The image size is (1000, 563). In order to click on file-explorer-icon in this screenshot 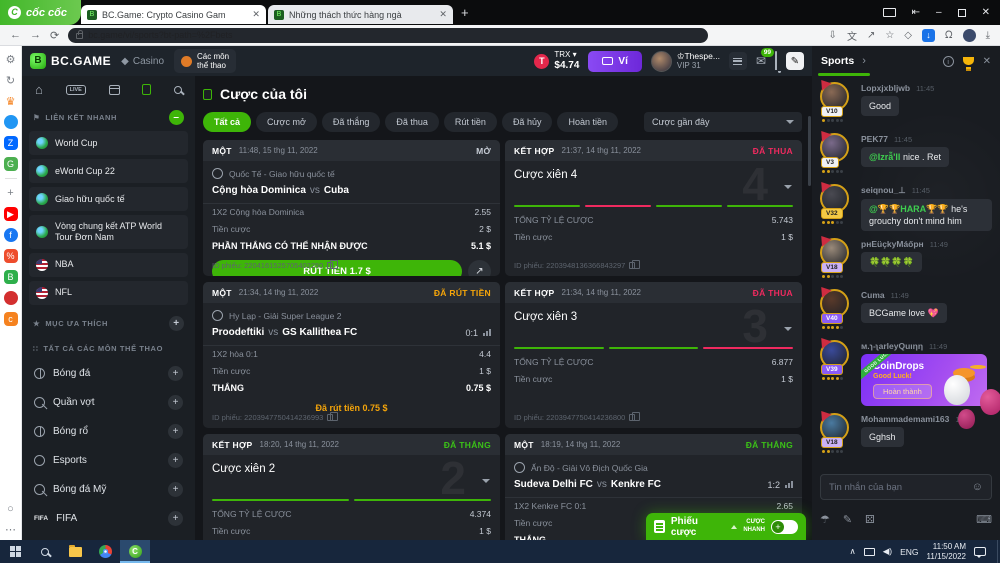, I will do `click(75, 551)`.